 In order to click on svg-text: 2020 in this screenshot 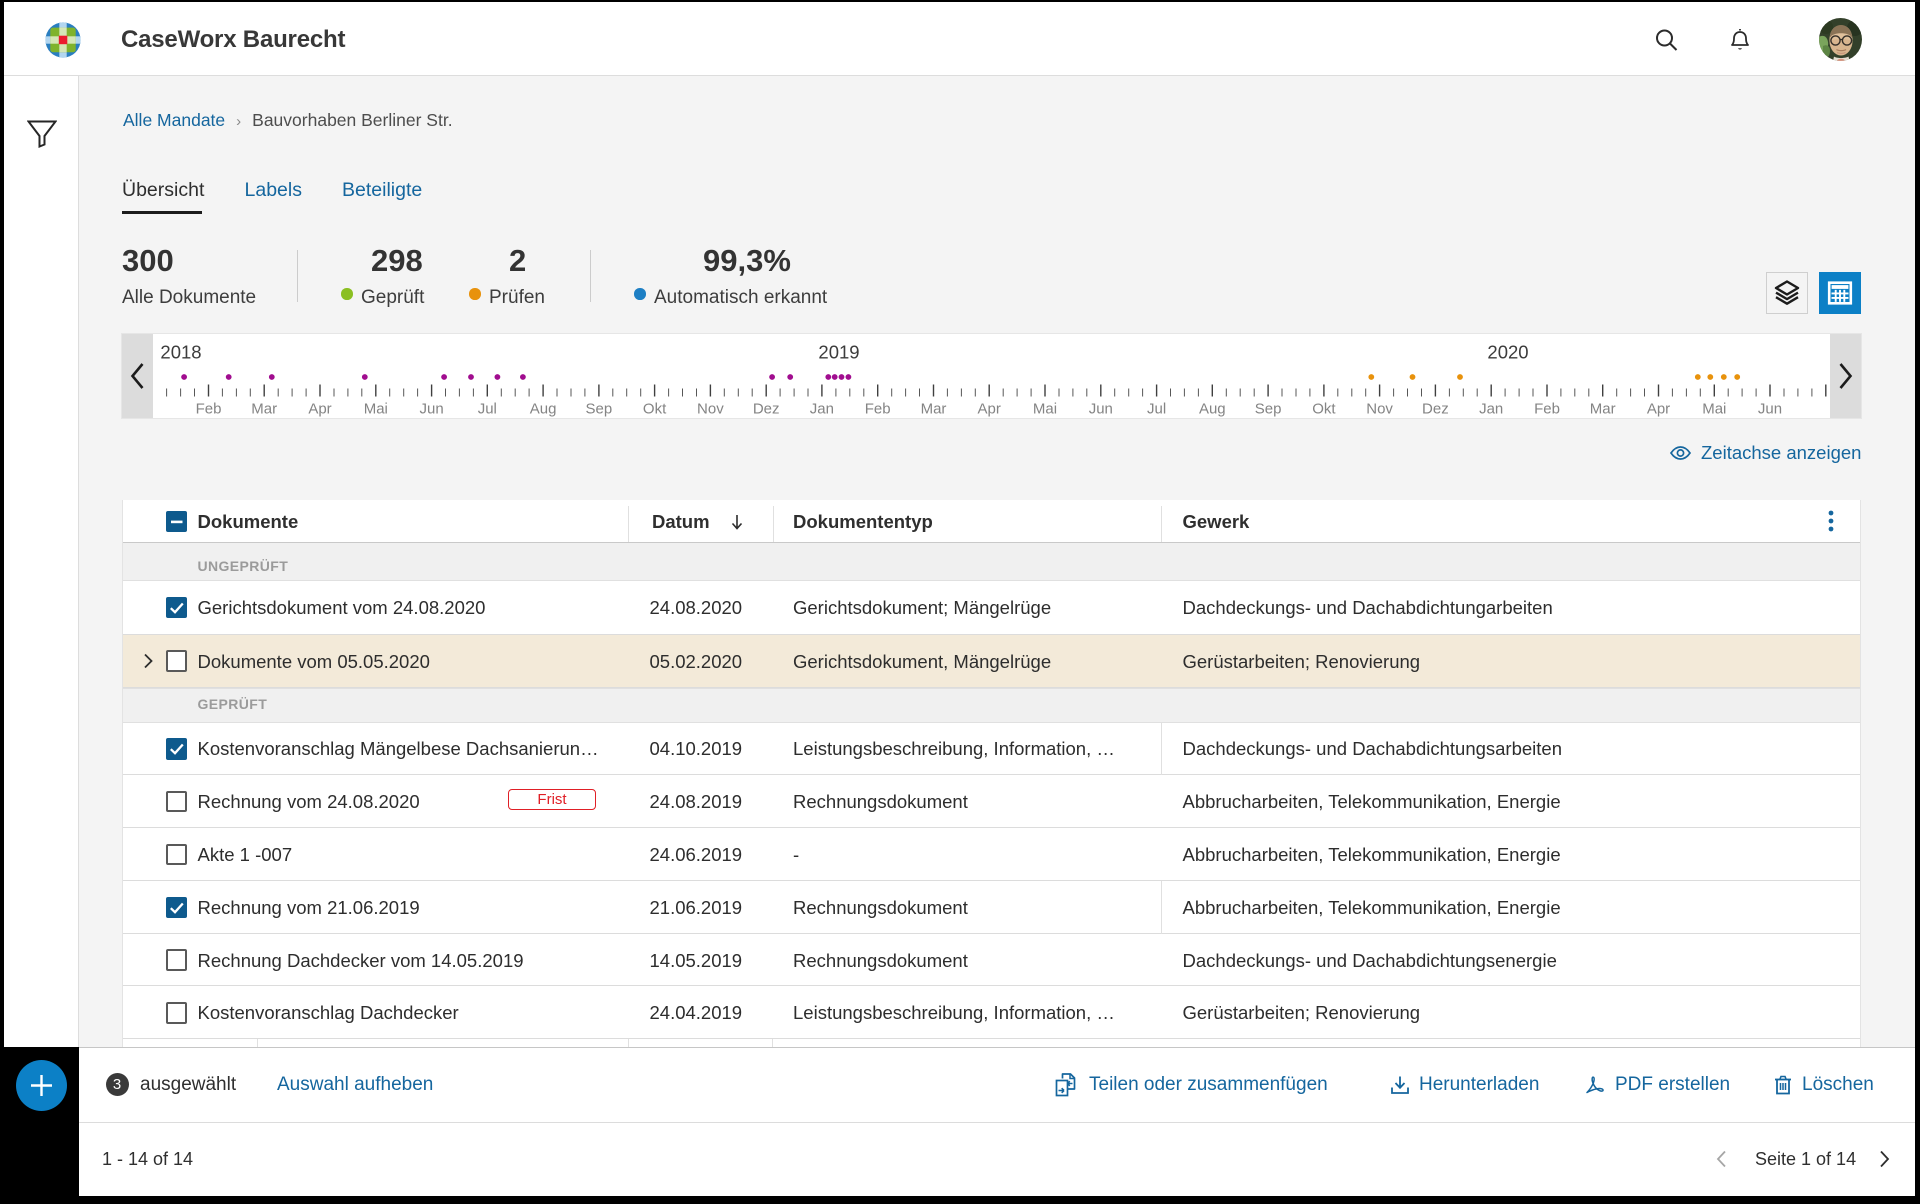, I will do `click(1507, 352)`.